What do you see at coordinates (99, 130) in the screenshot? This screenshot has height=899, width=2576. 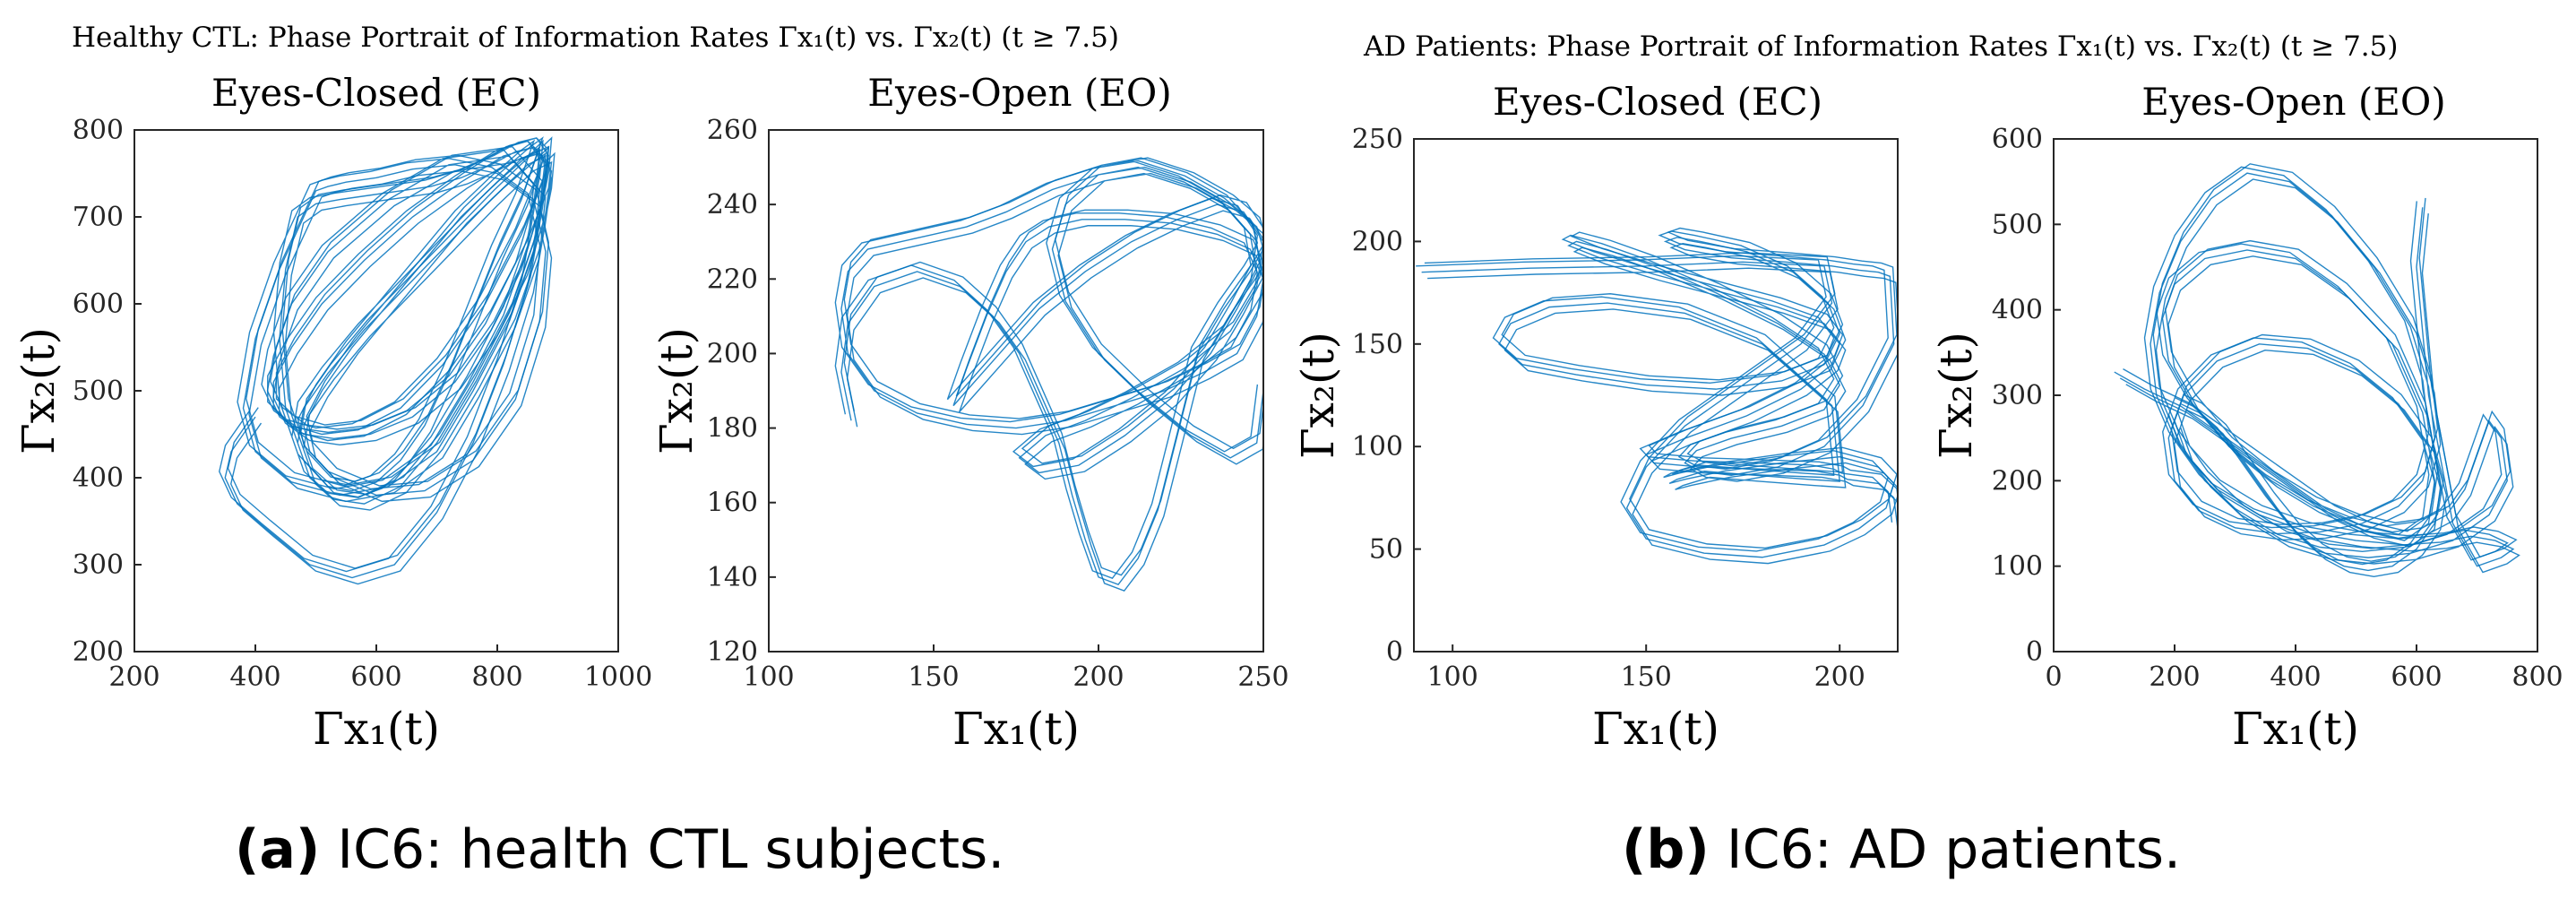 I see `y-tick-label: 800` at bounding box center [99, 130].